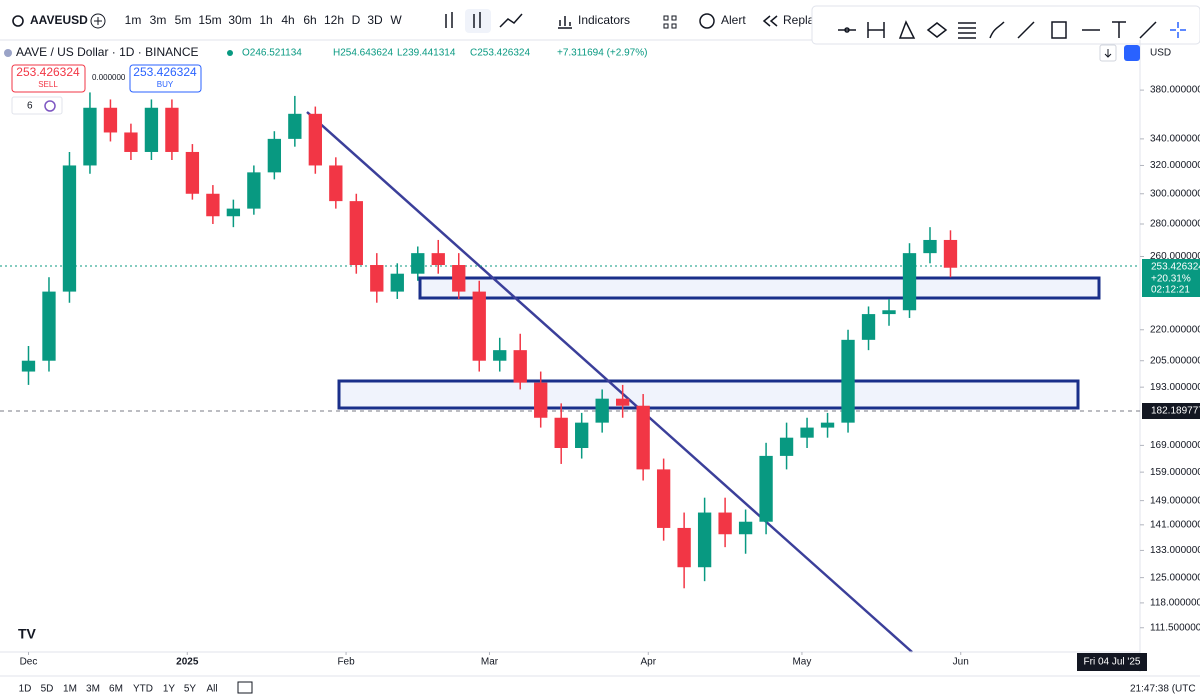  Describe the element at coordinates (356, 20) in the screenshot. I see `interval-button: D` at that location.